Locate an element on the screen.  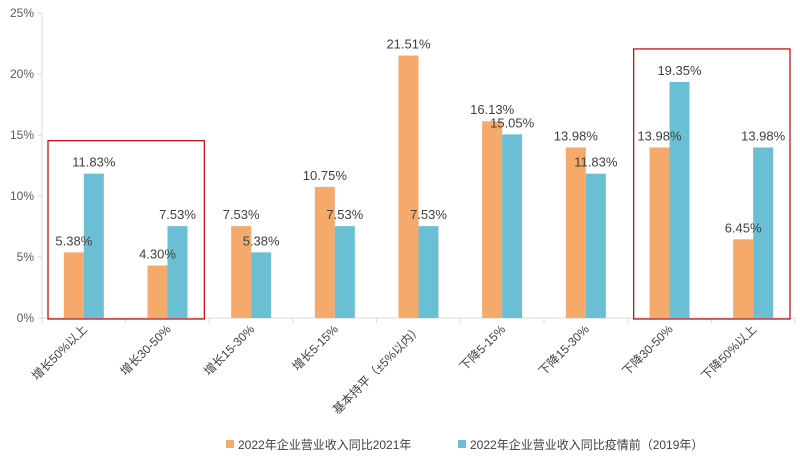
x-tick-label: 增长15-30% is located at coordinates (229, 350).